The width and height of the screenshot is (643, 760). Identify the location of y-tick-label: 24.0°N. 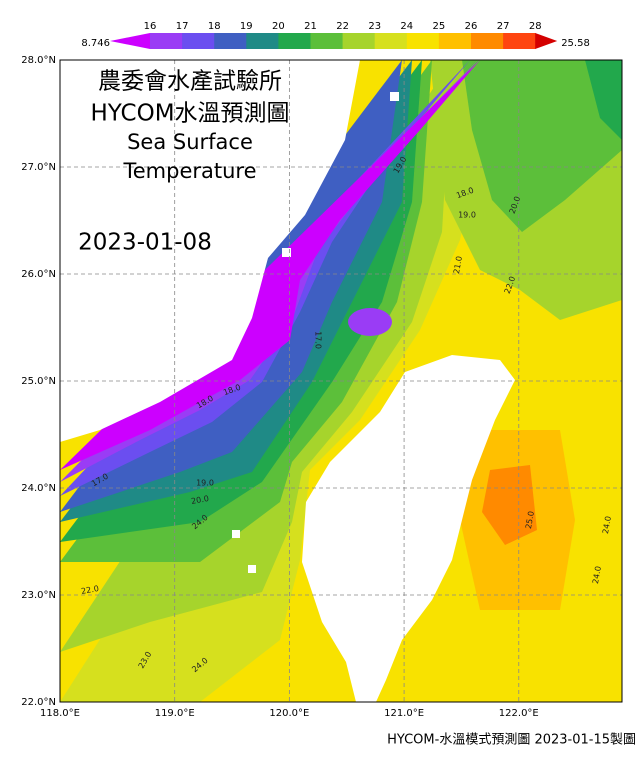
(38, 488).